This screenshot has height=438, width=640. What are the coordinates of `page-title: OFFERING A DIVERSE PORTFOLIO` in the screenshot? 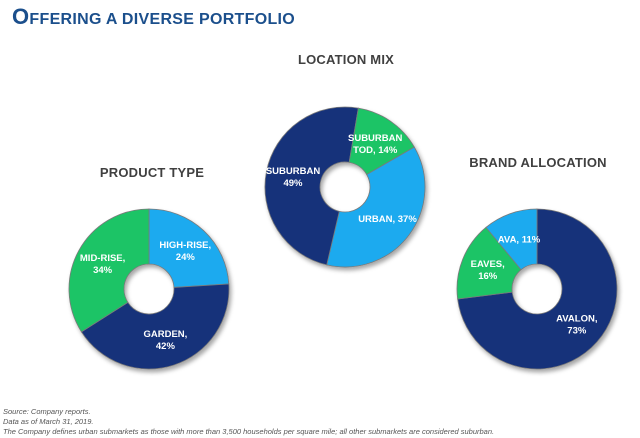 It's located at (153, 17).